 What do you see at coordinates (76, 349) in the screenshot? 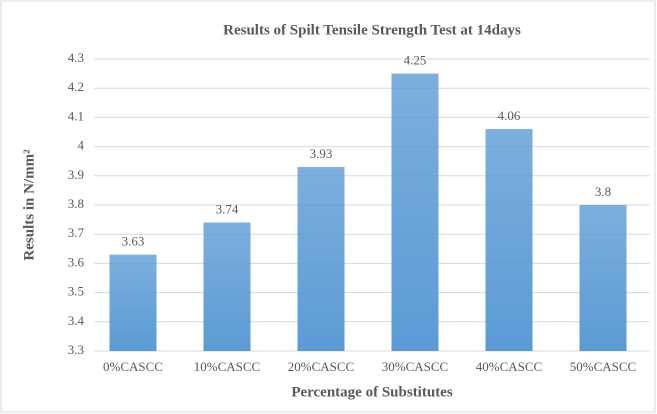
I see `y-tick-label: 3.3` at bounding box center [76, 349].